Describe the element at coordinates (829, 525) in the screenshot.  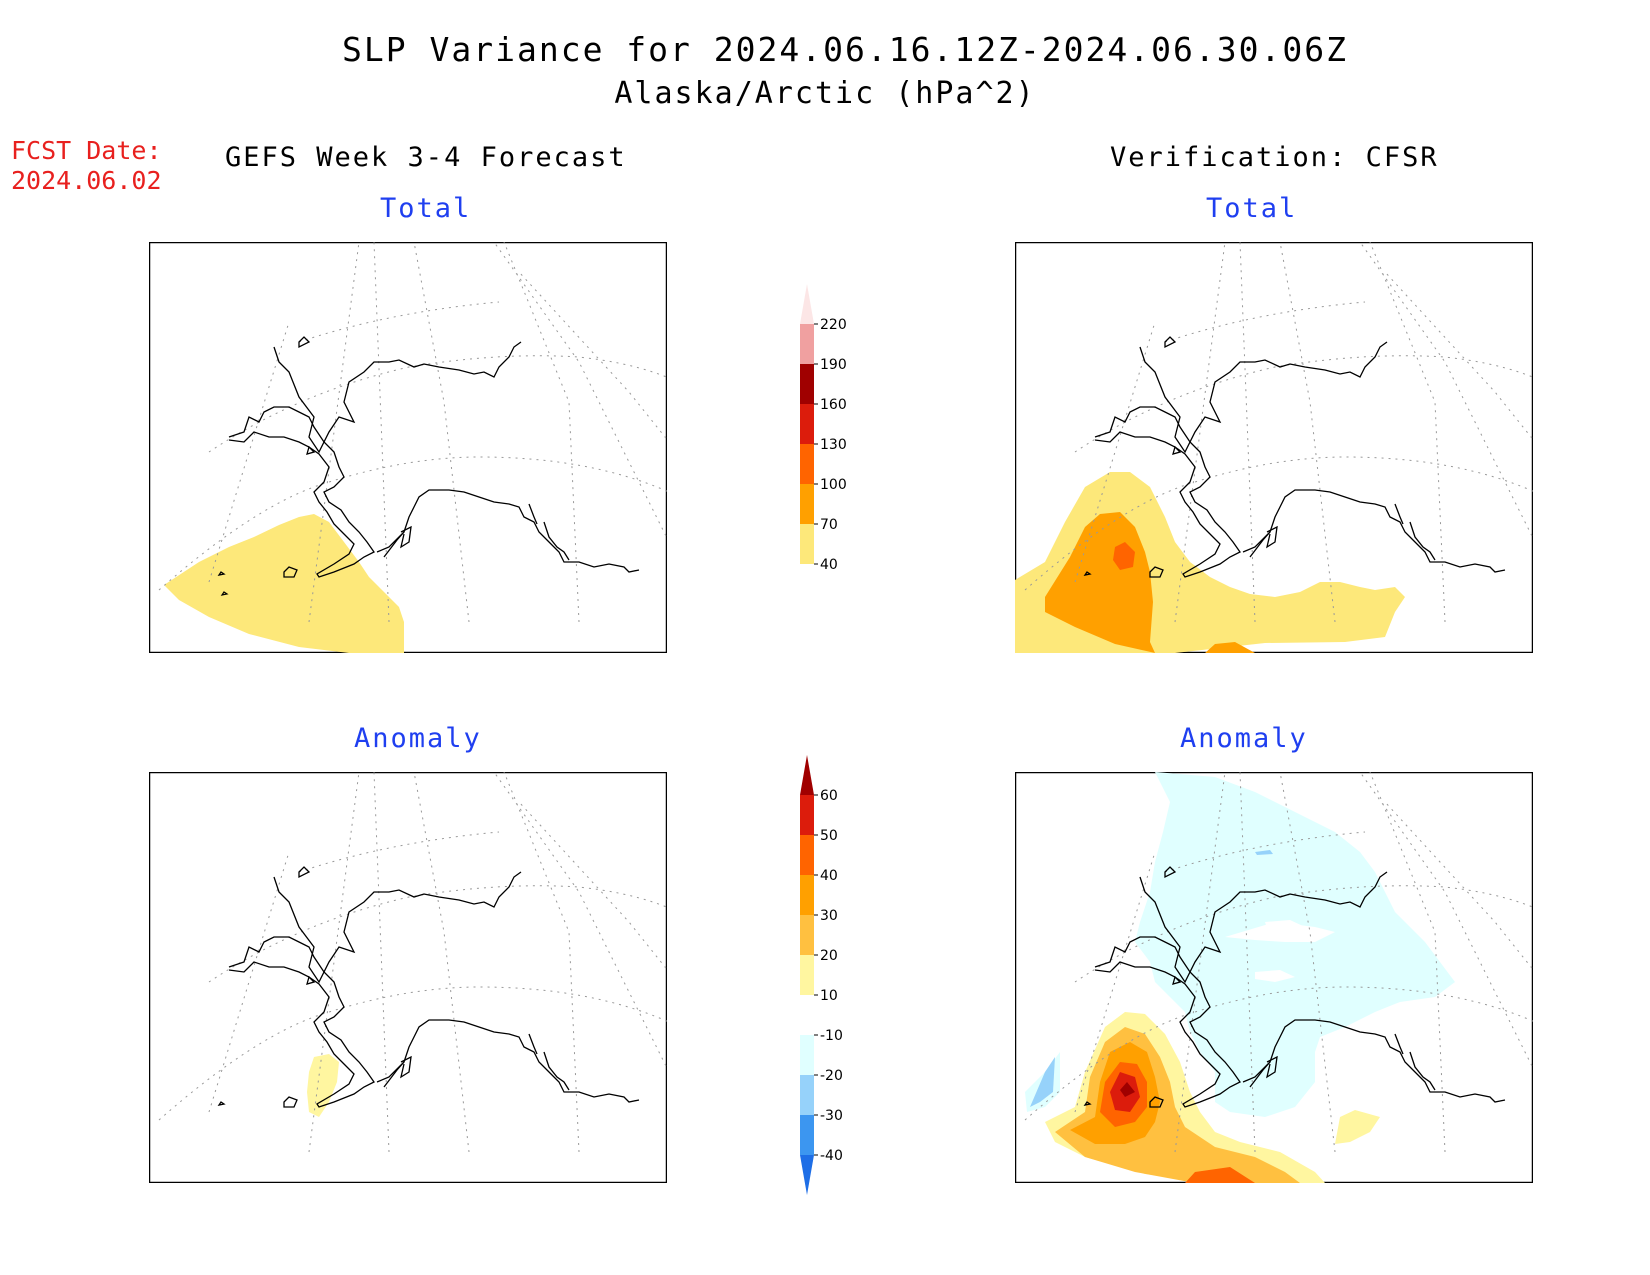
I see `colorbar-tick-label: 70` at that location.